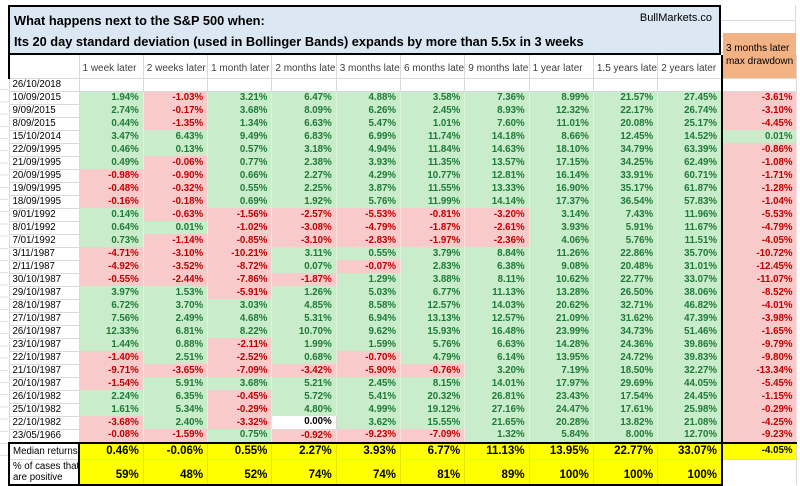 The image size is (800, 486). What do you see at coordinates (240, 214) in the screenshot?
I see `return-cell: -1.56%` at bounding box center [240, 214].